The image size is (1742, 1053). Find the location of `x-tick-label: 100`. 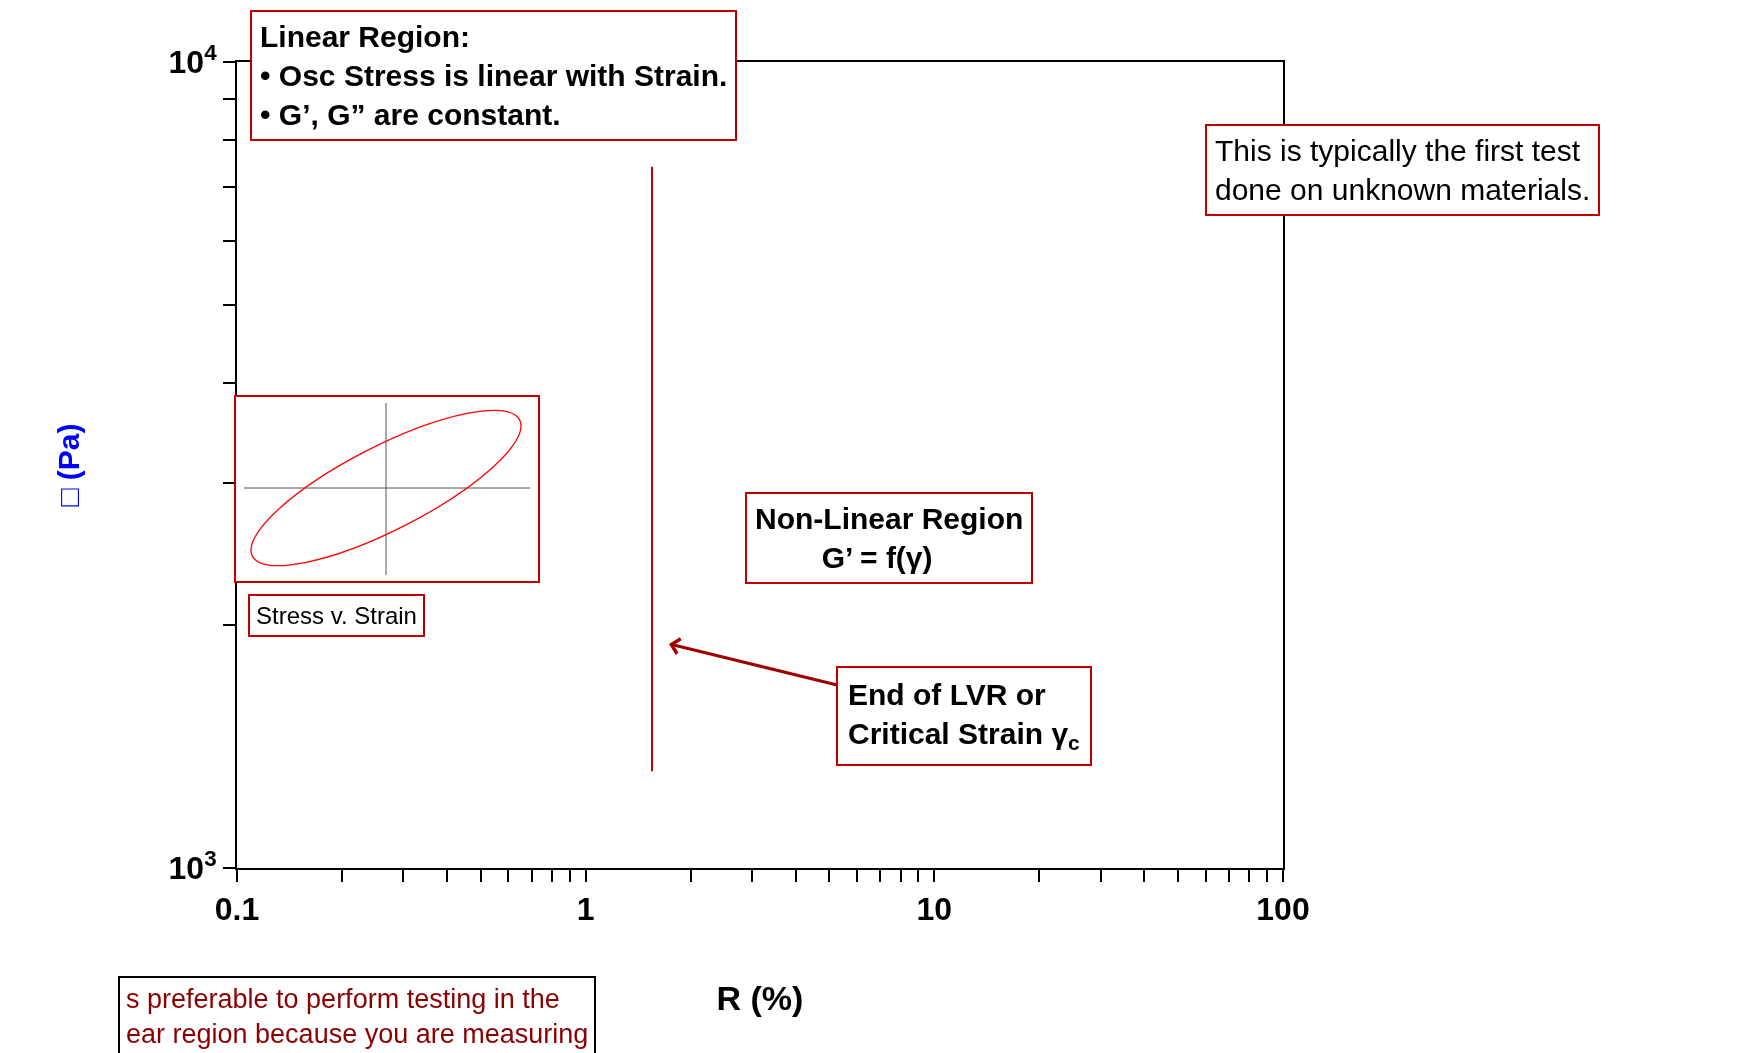

x-tick-label: 100 is located at coordinates (1283, 909).